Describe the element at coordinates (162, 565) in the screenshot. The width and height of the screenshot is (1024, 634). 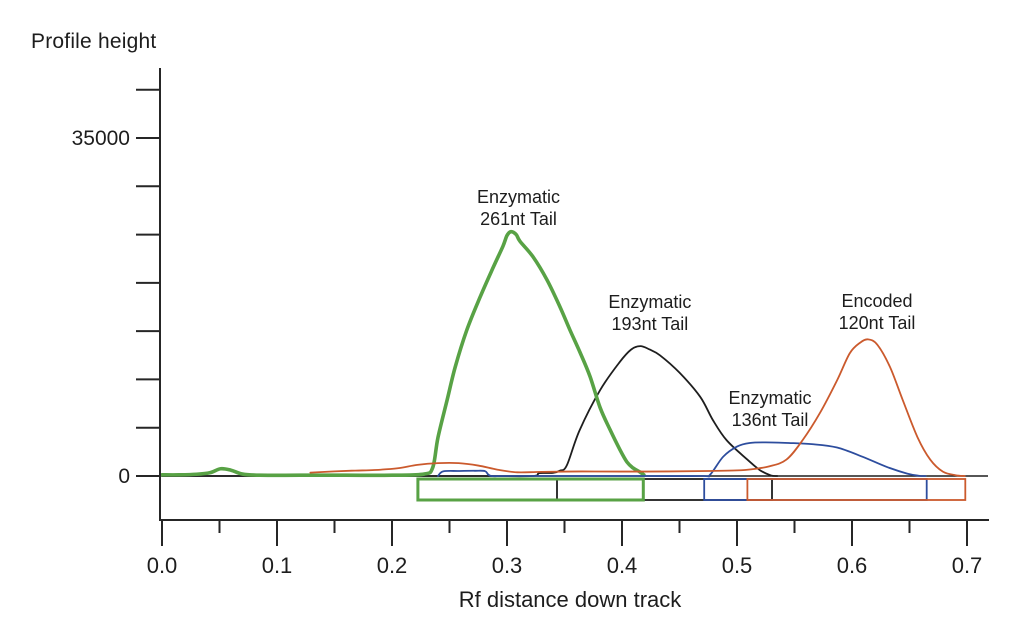
I see `x-tick-label: 0.0` at that location.